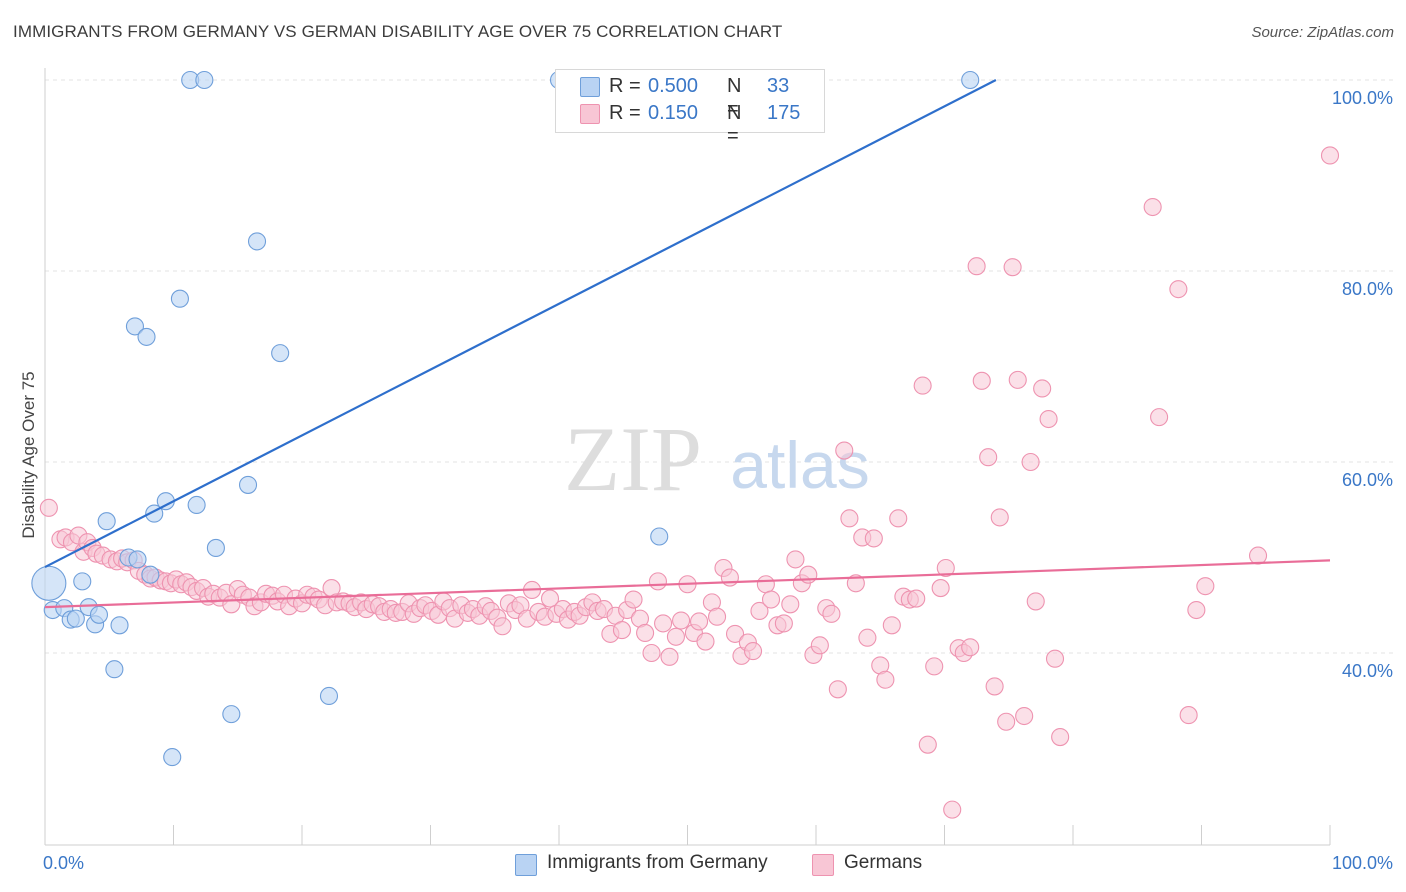 The width and height of the screenshot is (1406, 892). I want to click on watermark-zip: ZIP, so click(633, 459).